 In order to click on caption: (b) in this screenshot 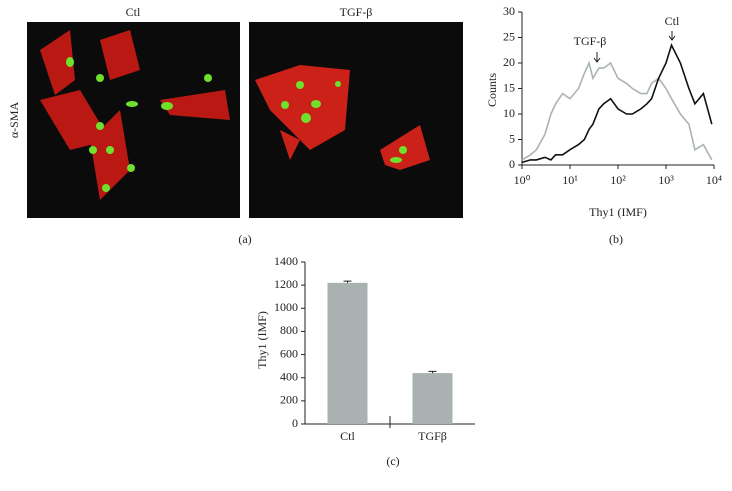, I will do `click(616, 239)`.